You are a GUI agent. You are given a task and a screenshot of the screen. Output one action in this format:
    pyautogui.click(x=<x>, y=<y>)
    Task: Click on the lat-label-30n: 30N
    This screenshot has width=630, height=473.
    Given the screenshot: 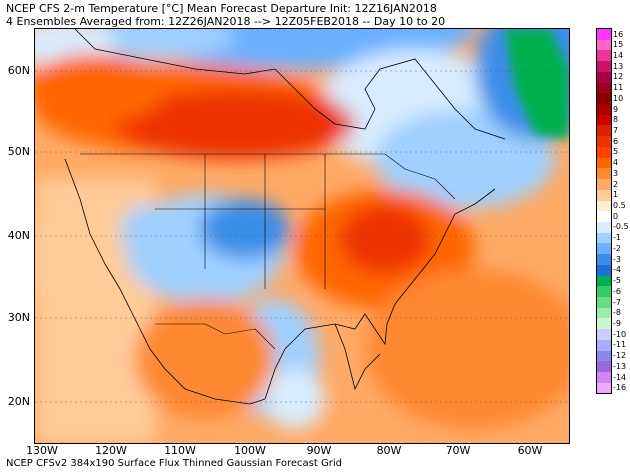 What is the action you would take?
    pyautogui.click(x=18, y=317)
    